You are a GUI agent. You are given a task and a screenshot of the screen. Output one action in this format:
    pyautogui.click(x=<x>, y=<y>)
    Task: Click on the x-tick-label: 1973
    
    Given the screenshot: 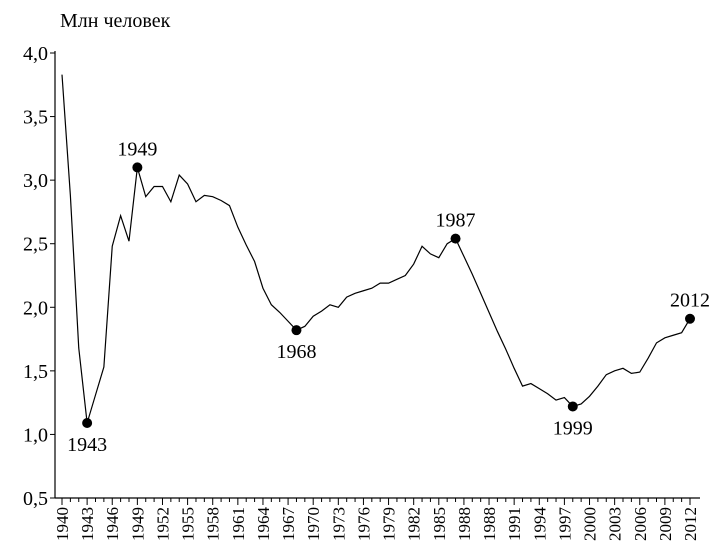 What is the action you would take?
    pyautogui.click(x=338, y=524)
    